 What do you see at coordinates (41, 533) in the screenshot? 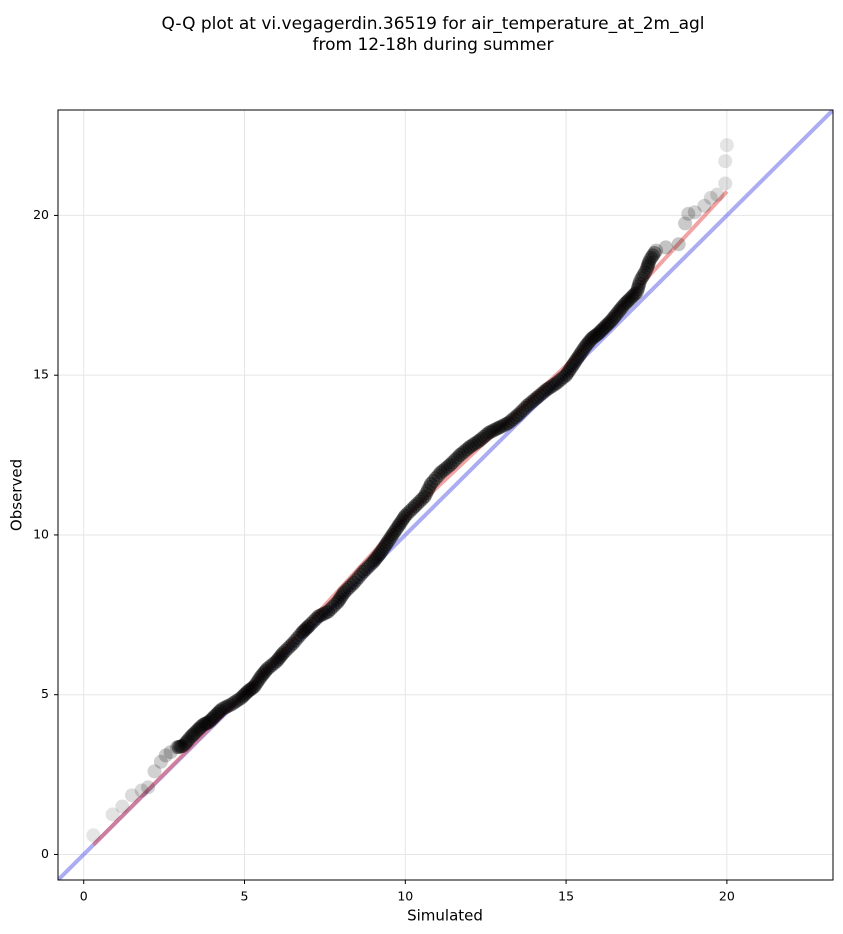
I see `y-tick-label: 10` at bounding box center [41, 533].